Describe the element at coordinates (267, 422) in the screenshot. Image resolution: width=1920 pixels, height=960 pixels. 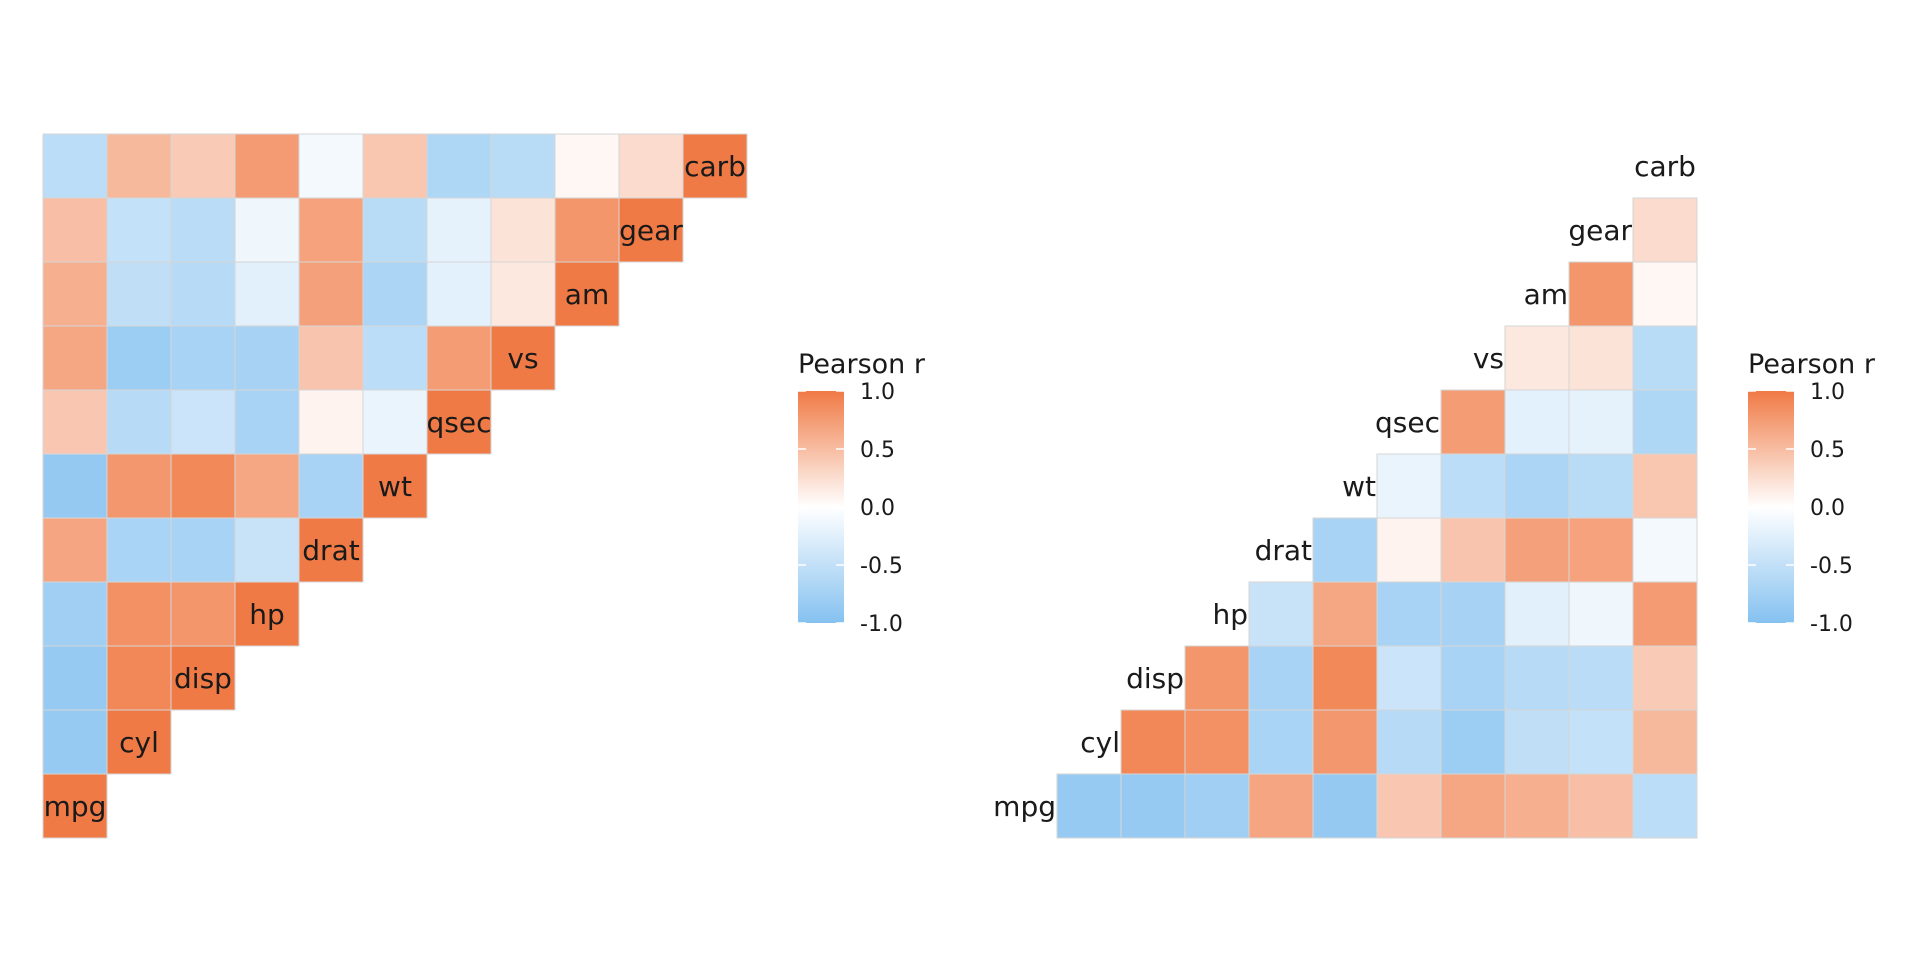
I see `heatmap-cell-qsec-hp` at that location.